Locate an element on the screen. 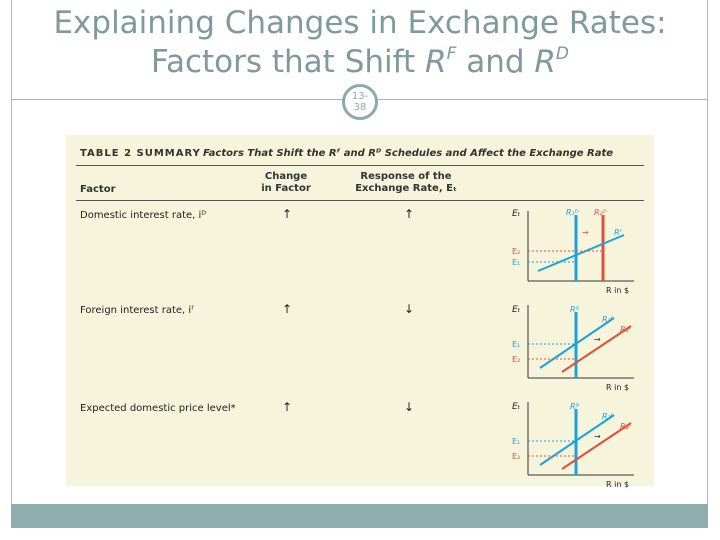 This screenshot has height=540, width=720. col-change-header: Change in Factor is located at coordinates (286, 183).